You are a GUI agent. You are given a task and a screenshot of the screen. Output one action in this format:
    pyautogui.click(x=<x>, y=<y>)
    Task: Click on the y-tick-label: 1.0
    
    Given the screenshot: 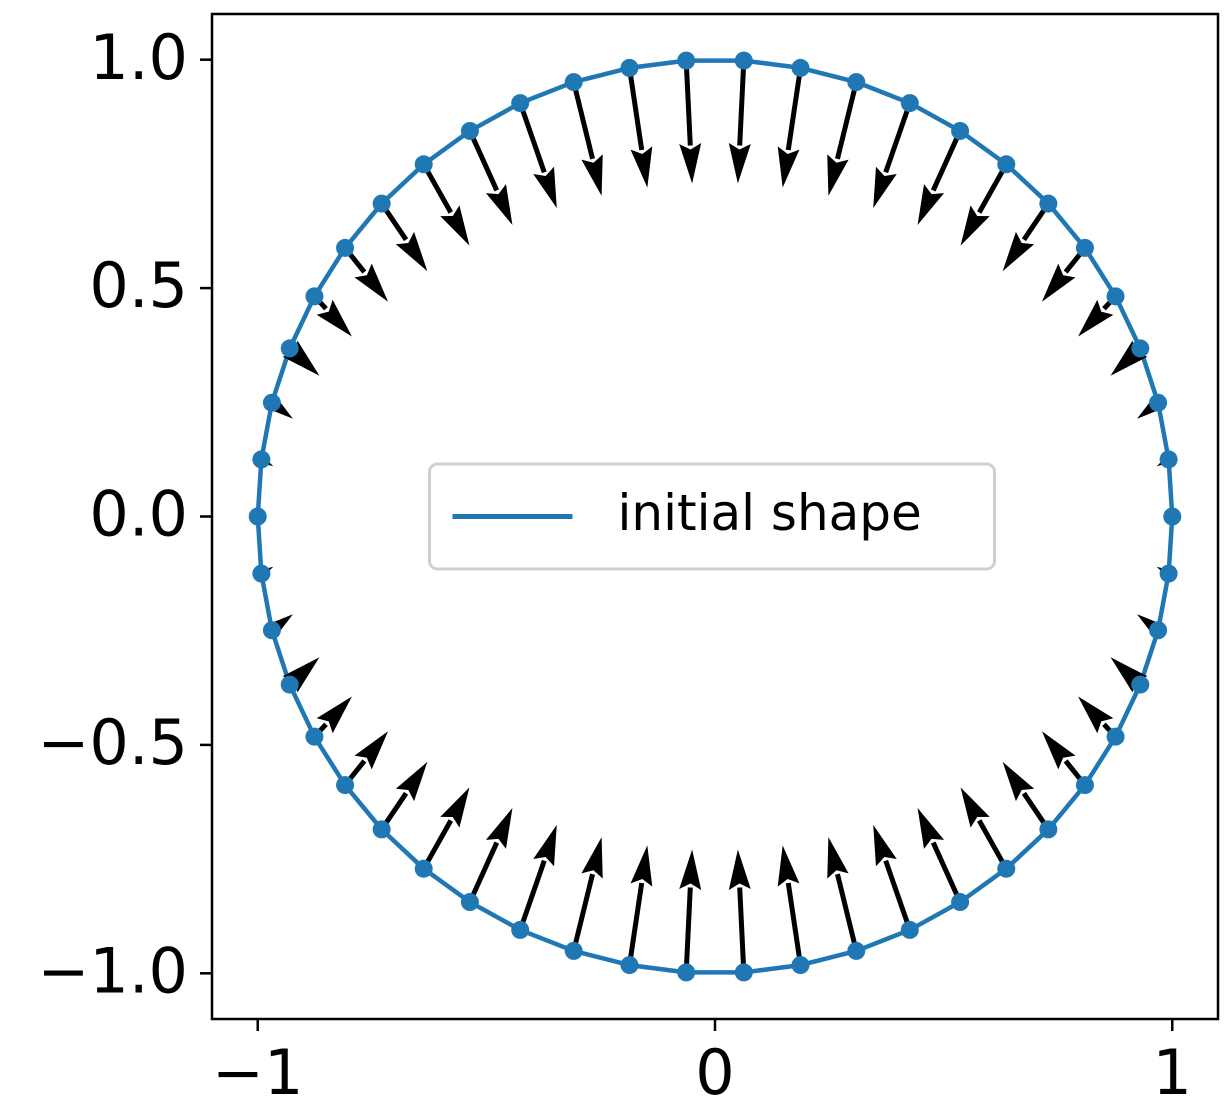 What is the action you would take?
    pyautogui.click(x=138, y=57)
    